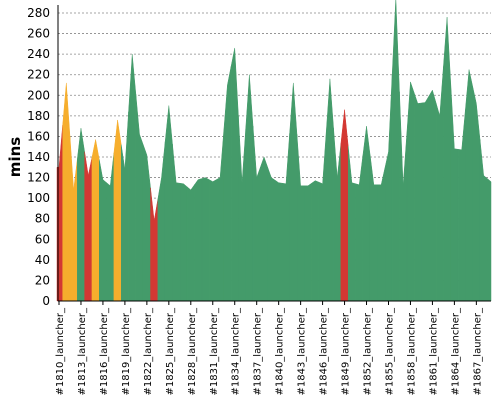  What do you see at coordinates (42, 280) in the screenshot?
I see `y-tick-label: 20` at bounding box center [42, 280].